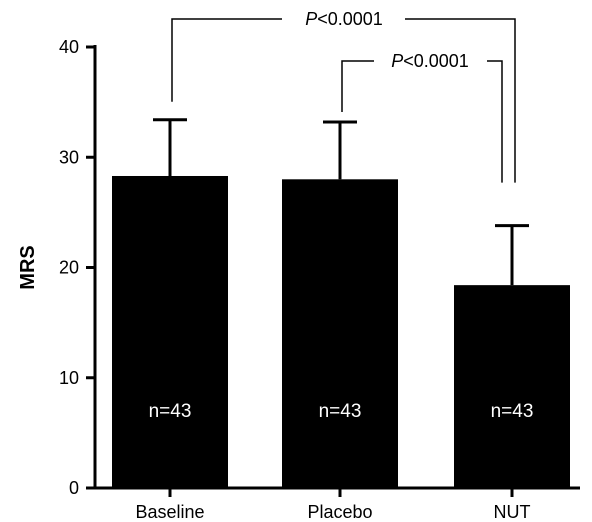  Describe the element at coordinates (512, 411) in the screenshot. I see `bar-label-nut: n=43` at that location.